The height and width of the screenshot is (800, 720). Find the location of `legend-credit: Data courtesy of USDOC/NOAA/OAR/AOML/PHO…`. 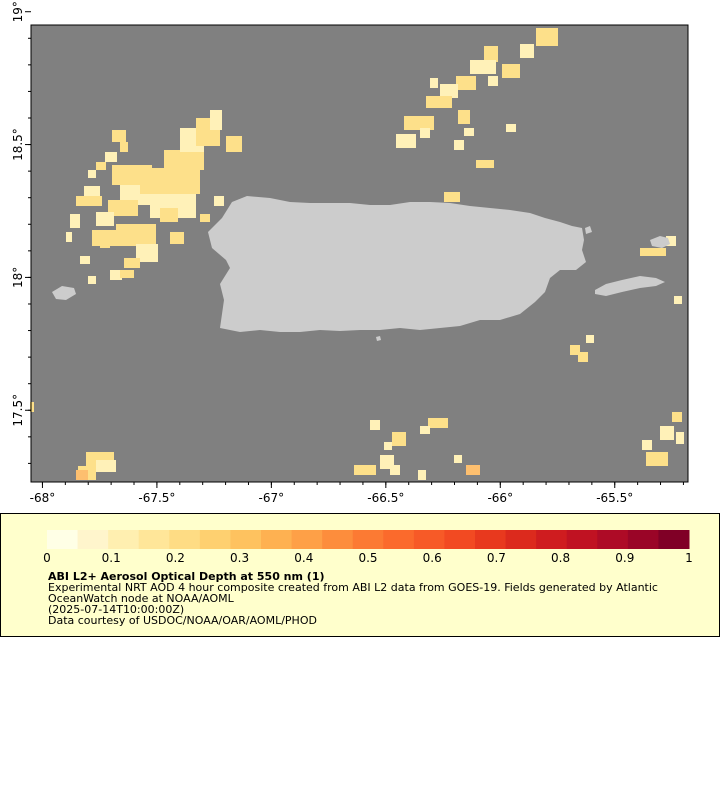

legend-credit: Data courtesy of USDOC/NOAA/OAR/AOML/PHO… is located at coordinates (182, 620).